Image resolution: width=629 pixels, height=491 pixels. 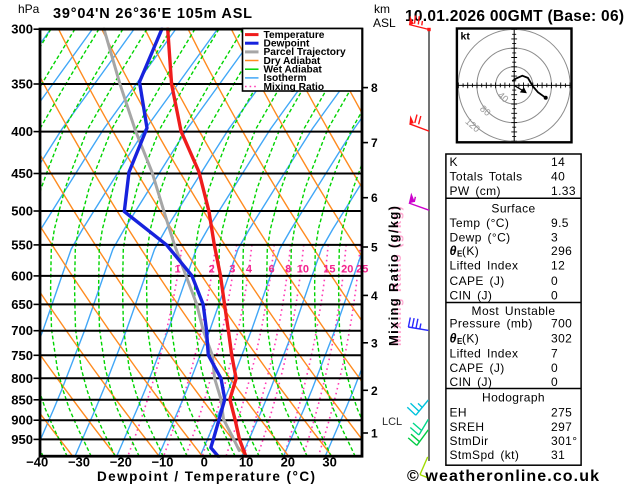 I want to click on svg-text: 600, so click(x=22, y=275).